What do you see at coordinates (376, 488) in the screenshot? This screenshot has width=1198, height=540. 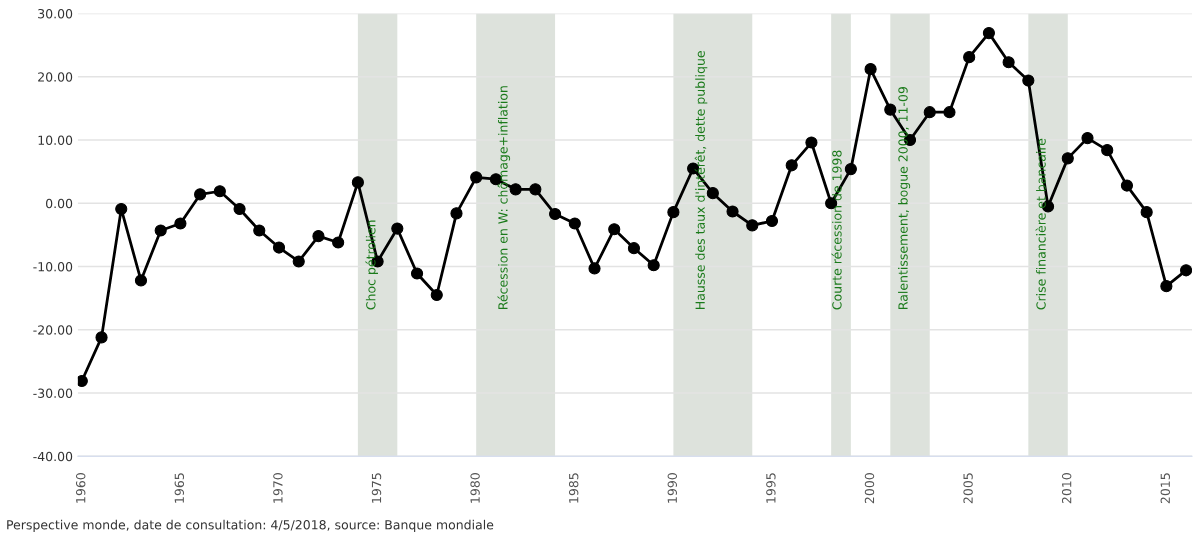 I see `x-tick-label: 1975` at bounding box center [376, 488].